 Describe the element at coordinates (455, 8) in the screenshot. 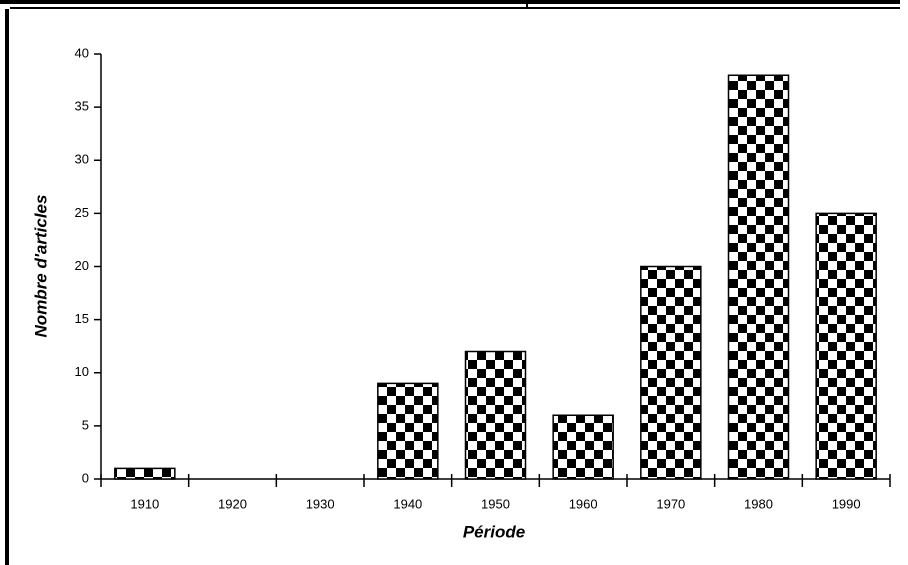

I see `frame-top-inner` at that location.